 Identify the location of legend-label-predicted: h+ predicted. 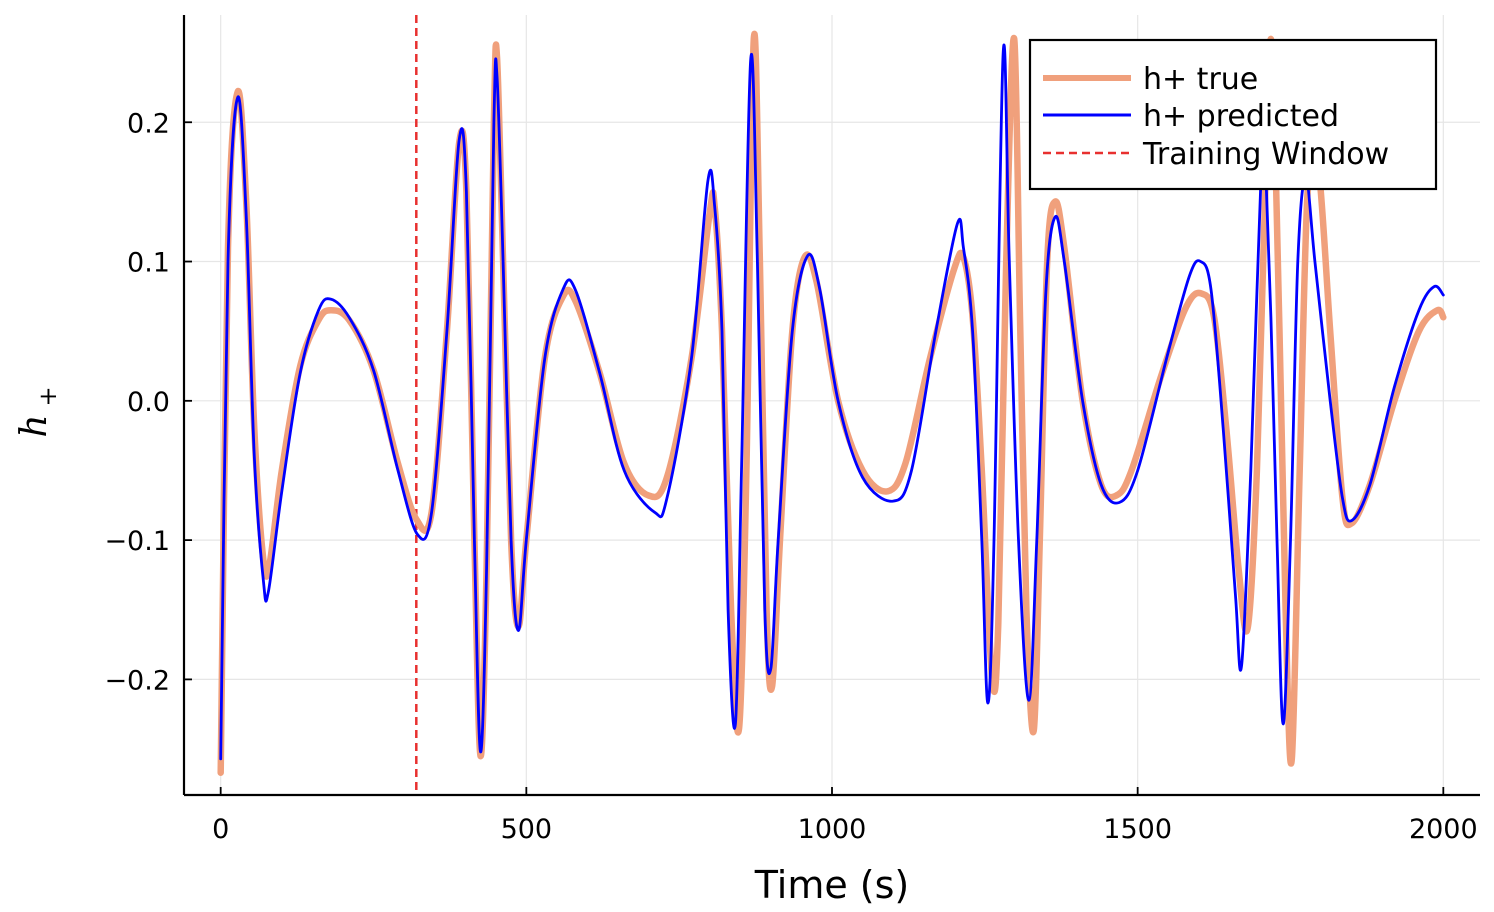
(1241, 116).